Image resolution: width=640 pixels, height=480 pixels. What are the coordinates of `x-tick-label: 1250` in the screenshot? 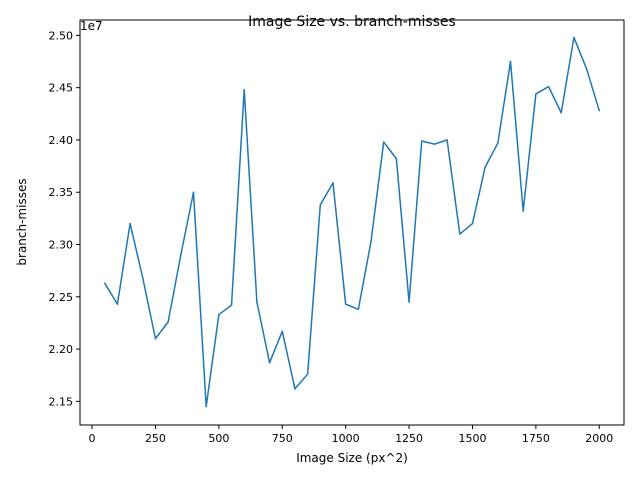 It's located at (409, 438).